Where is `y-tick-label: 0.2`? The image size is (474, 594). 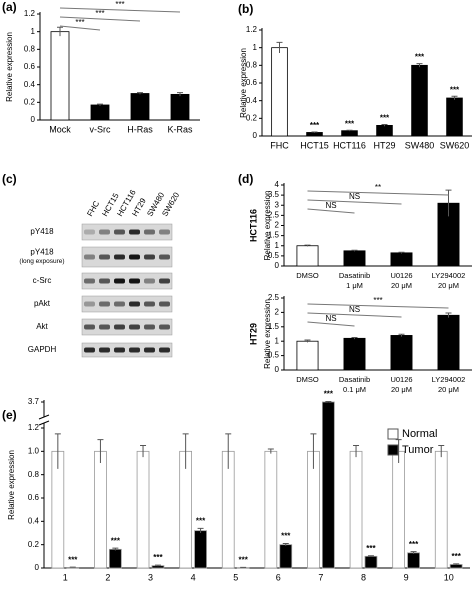 y-tick-label: 0.2 is located at coordinates (34, 544).